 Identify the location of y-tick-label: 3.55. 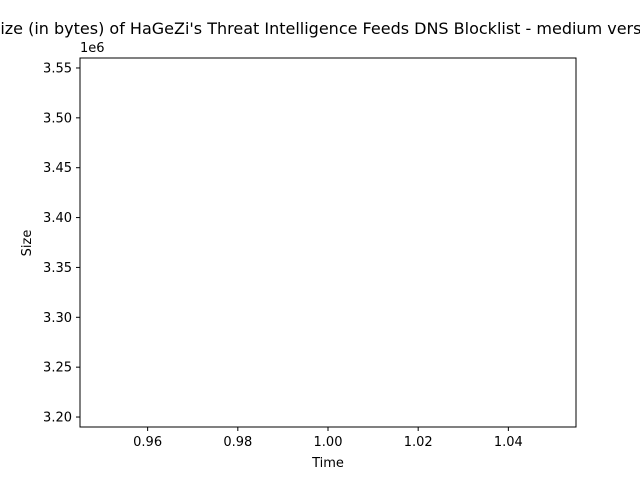
(57, 68).